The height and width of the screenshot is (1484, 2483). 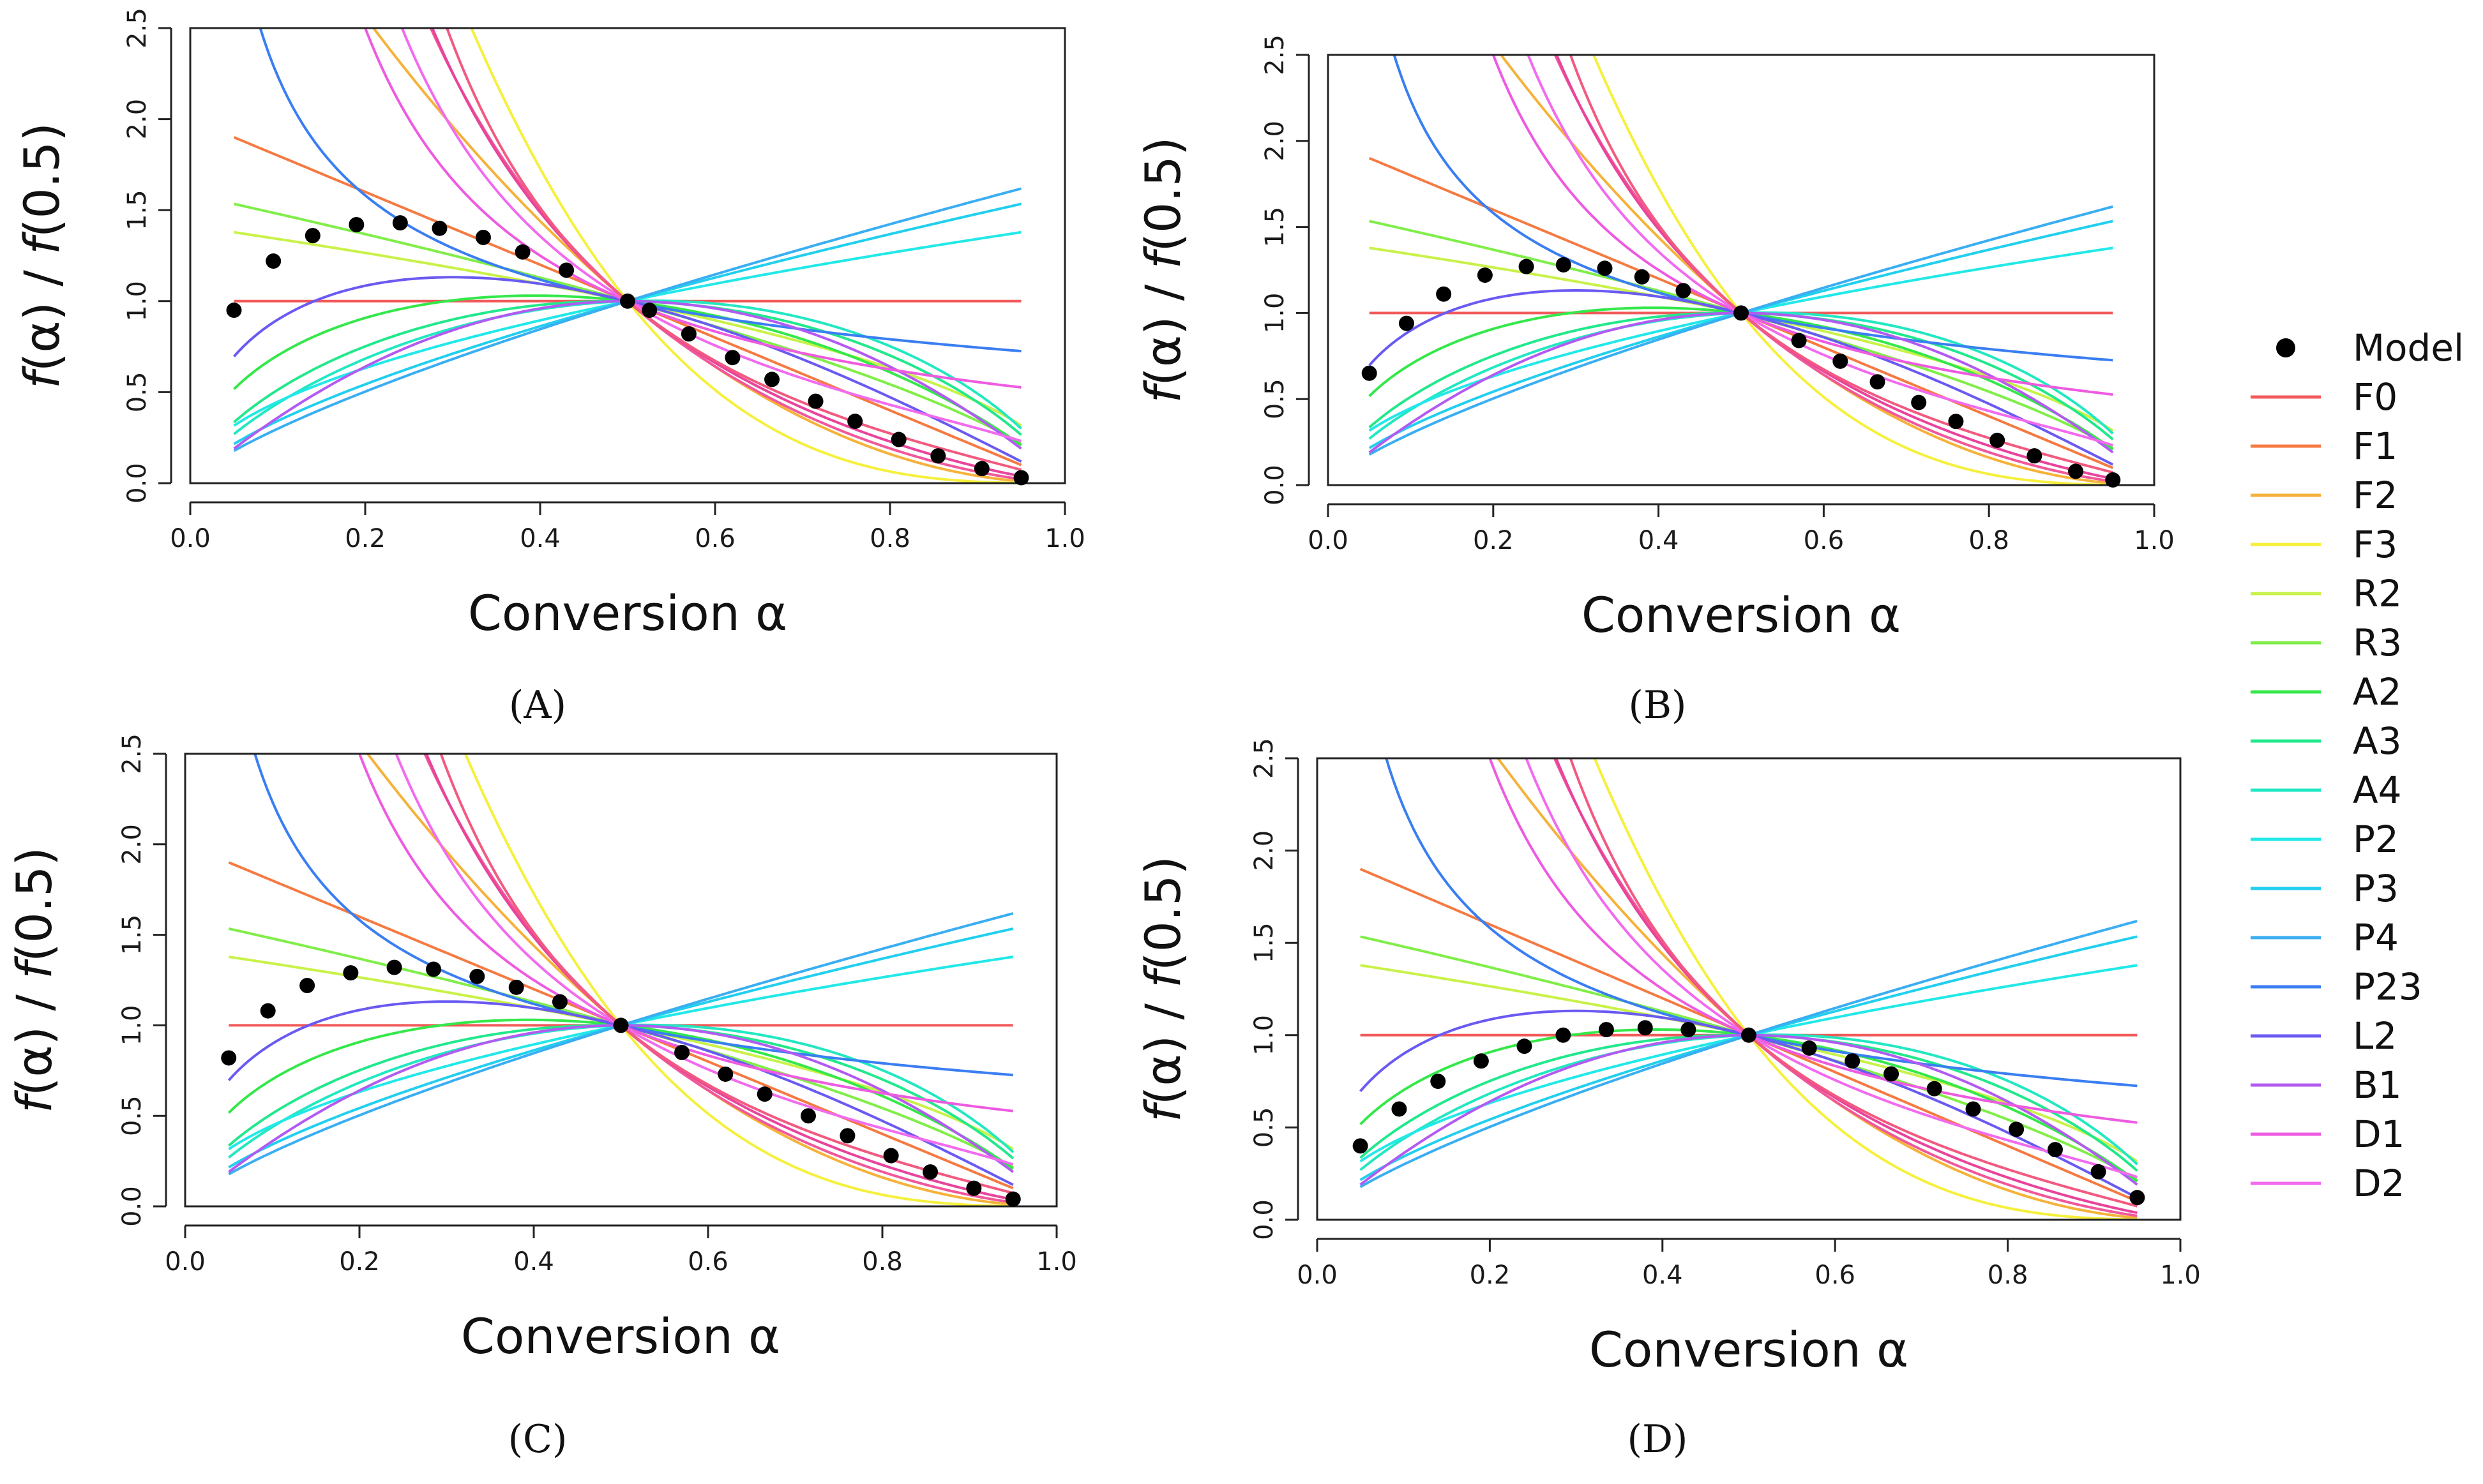 What do you see at coordinates (2375, 495) in the screenshot?
I see `legend-label-f2: F2` at bounding box center [2375, 495].